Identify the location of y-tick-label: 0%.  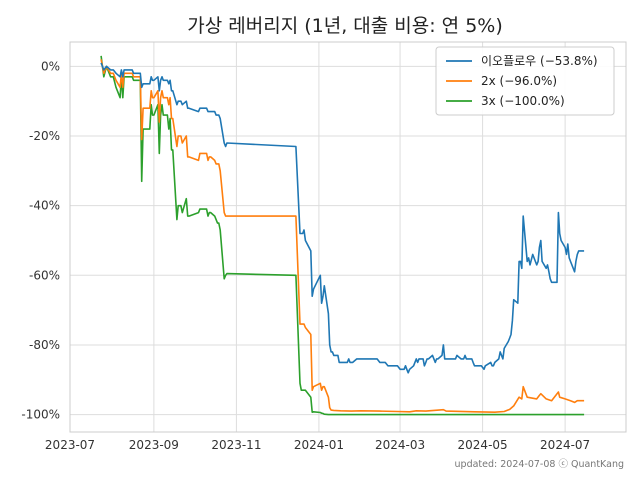
(50, 66).